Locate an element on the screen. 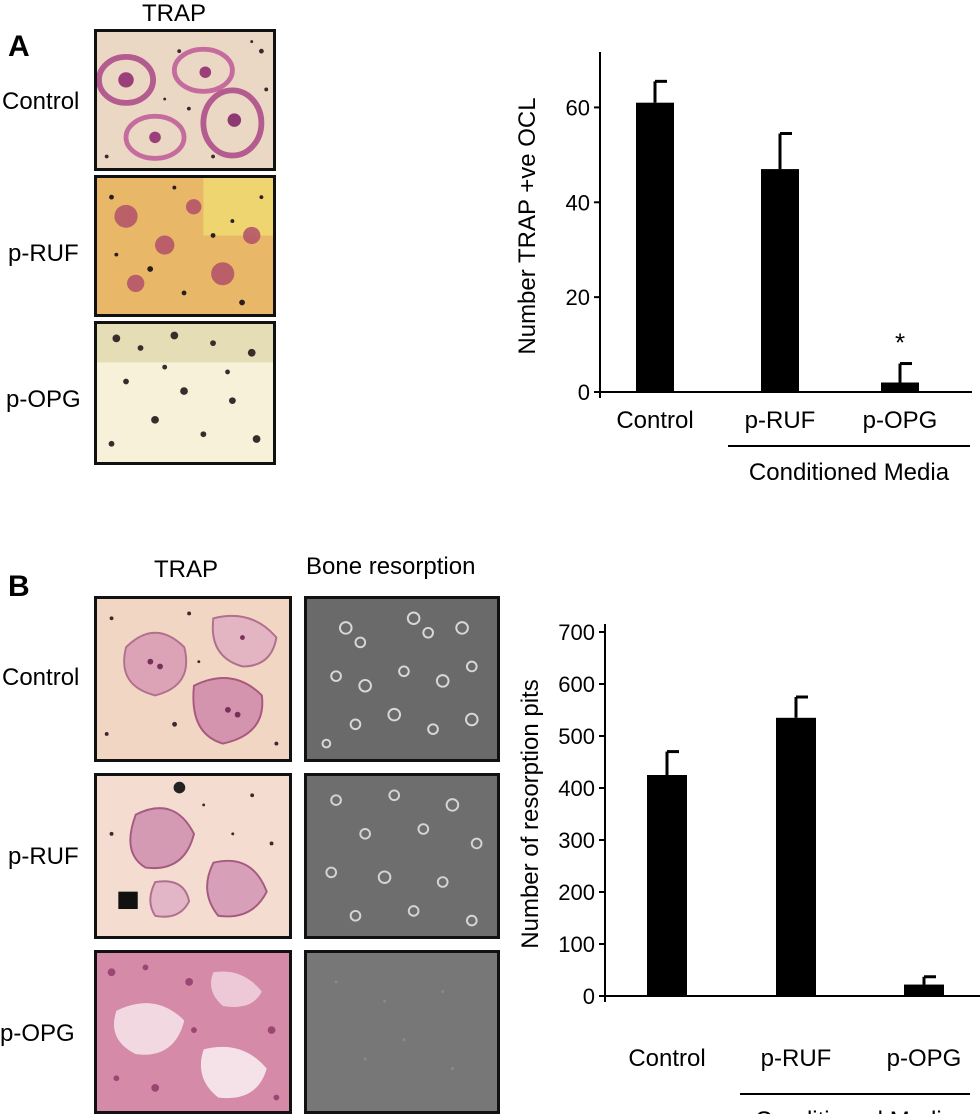 The width and height of the screenshot is (980, 1114). chart-b-bar-p-ruf is located at coordinates (796, 856).